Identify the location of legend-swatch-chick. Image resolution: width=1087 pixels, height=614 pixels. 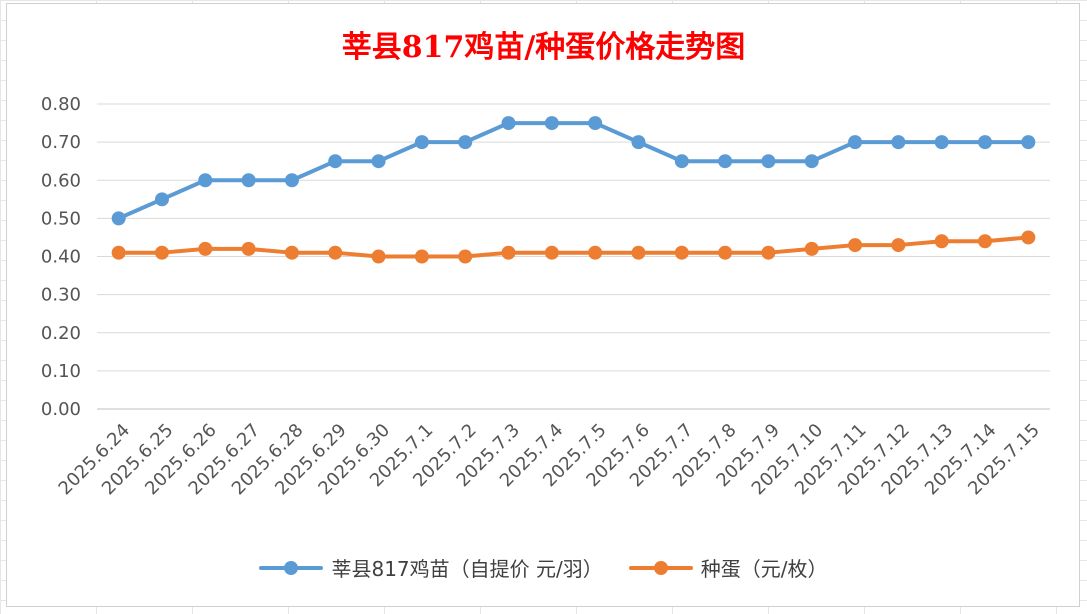
(291, 568).